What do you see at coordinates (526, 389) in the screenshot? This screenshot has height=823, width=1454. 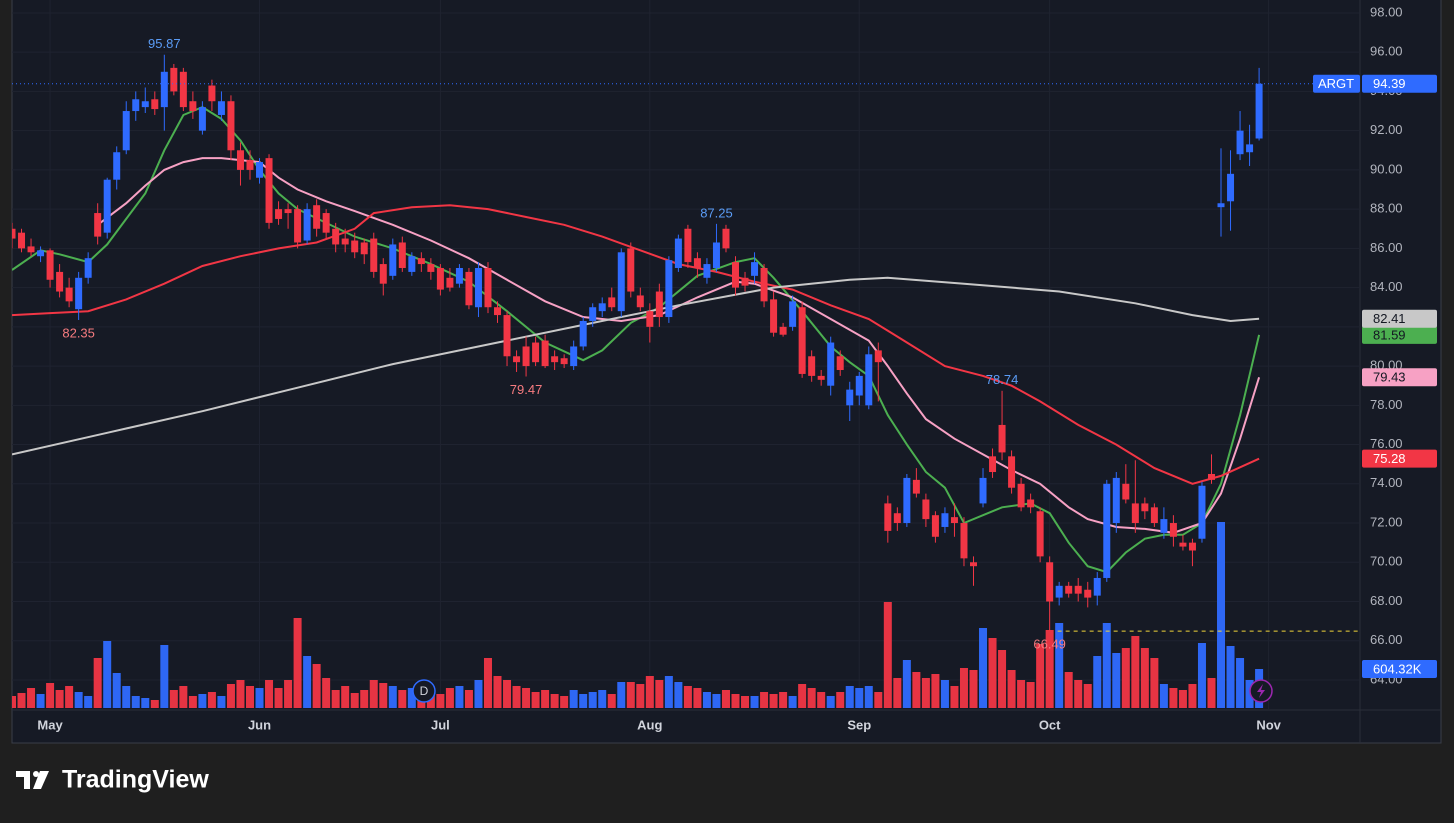 I see `low-annotation: 79.47` at bounding box center [526, 389].